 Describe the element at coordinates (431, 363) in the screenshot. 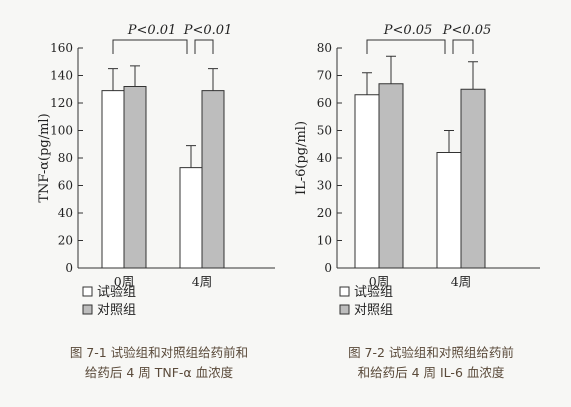

I see `figure-caption-2: 图 7-2 试验组和对照组给药前 和给药后 4 周 IL-6 血浓度` at that location.